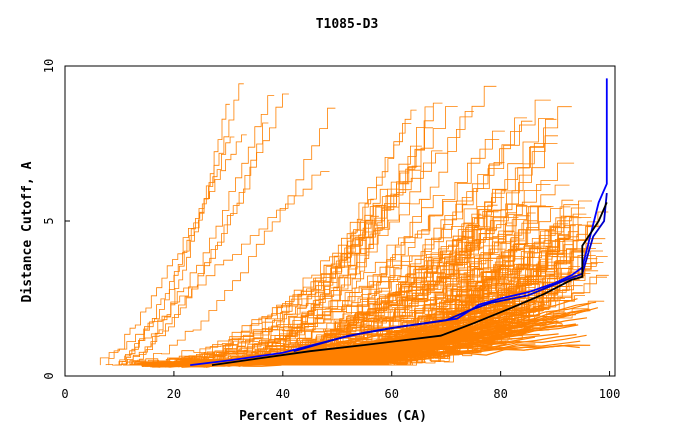 This screenshot has height=440, width=680. Describe the element at coordinates (392, 394) in the screenshot. I see `x-tick-label: 60` at that location.